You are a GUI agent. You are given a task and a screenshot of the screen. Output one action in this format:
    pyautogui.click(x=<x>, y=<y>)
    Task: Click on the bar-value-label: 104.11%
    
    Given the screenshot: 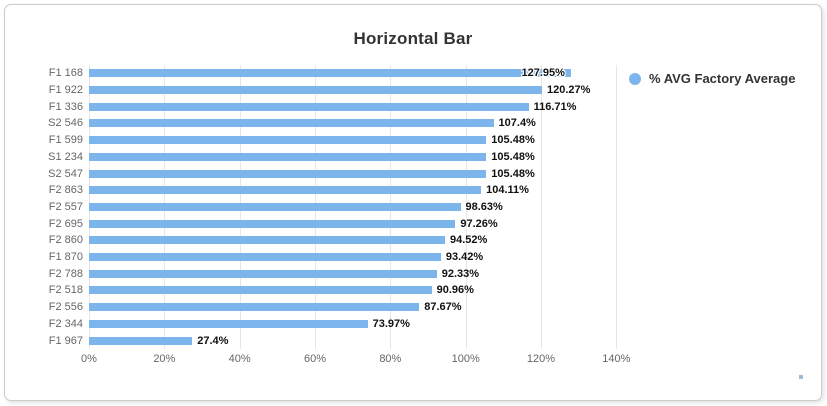 What is the action you would take?
    pyautogui.click(x=507, y=190)
    